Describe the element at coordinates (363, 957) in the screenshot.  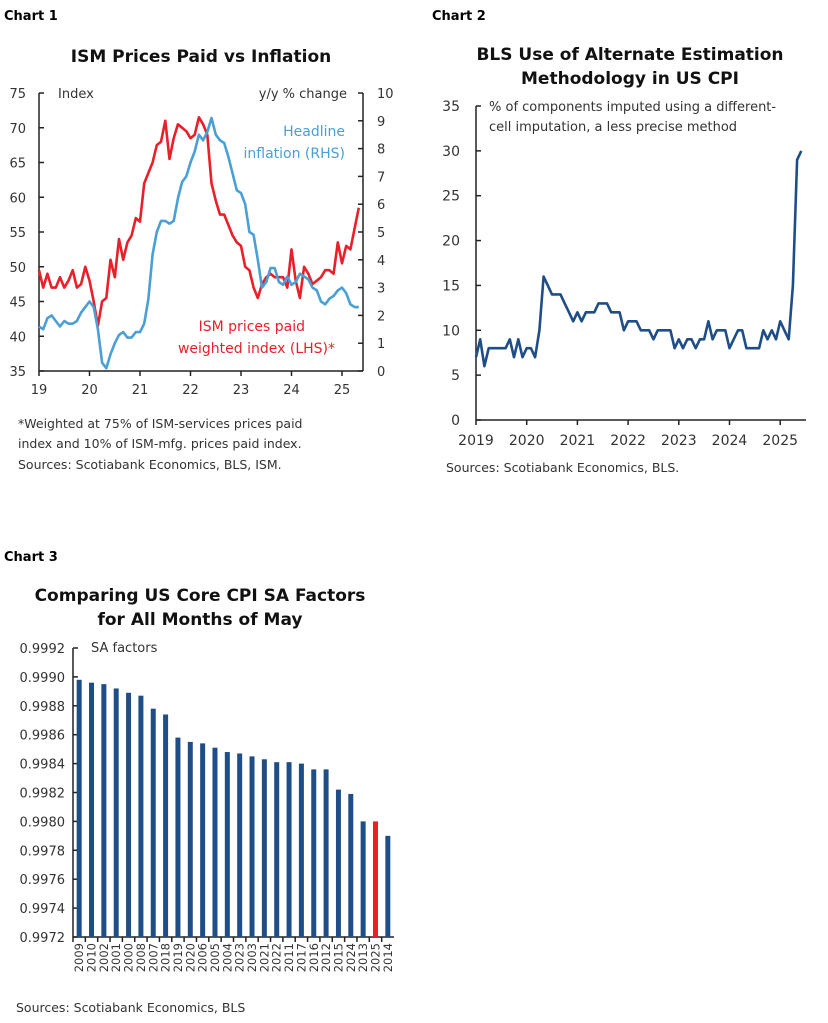
I see `chart-3-x-tick-label: 2013` at that location.